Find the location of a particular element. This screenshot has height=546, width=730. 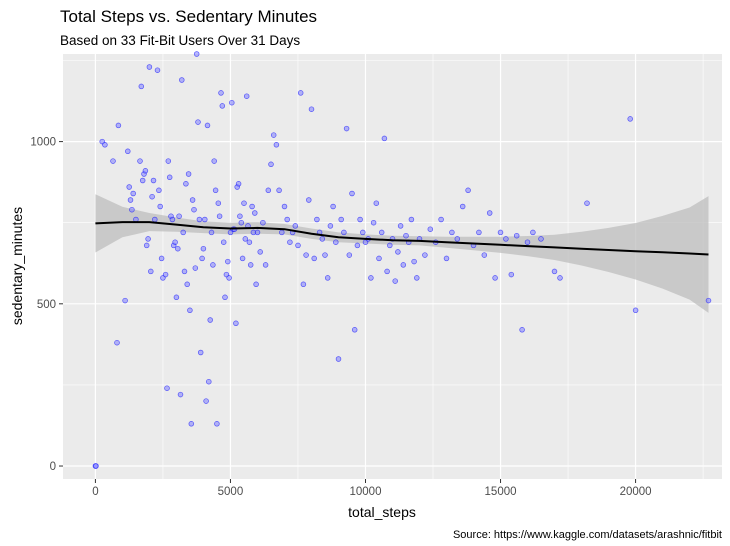

y-tick-label: 1000 is located at coordinates (43, 143).